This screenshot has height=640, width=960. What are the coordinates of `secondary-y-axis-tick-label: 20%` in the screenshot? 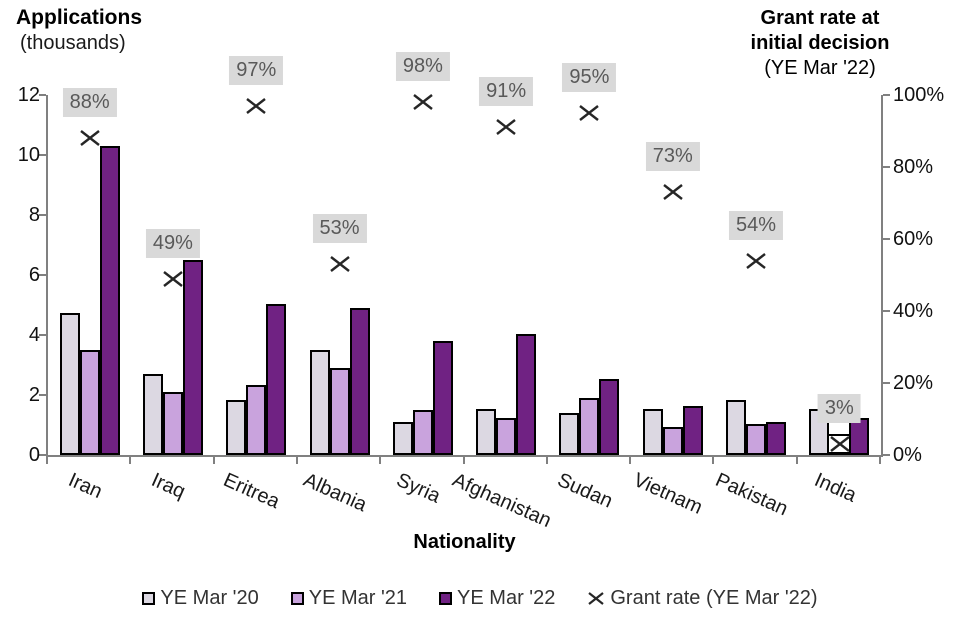 It's located at (913, 383).